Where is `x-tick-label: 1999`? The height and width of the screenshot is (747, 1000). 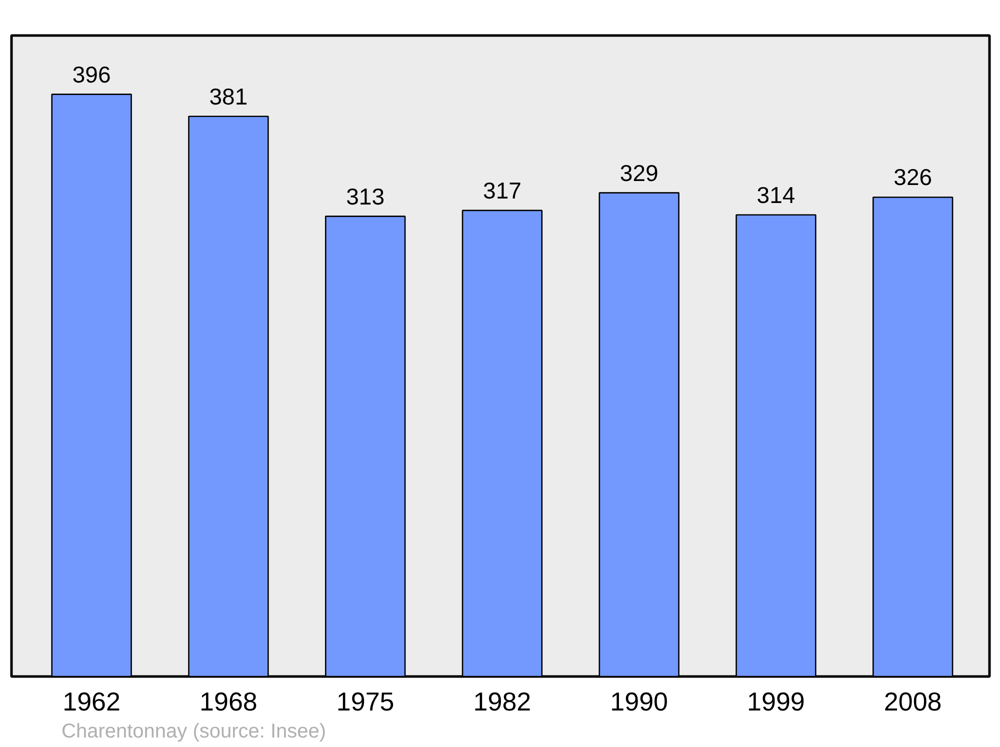 x-tick-label: 1999 is located at coordinates (776, 701).